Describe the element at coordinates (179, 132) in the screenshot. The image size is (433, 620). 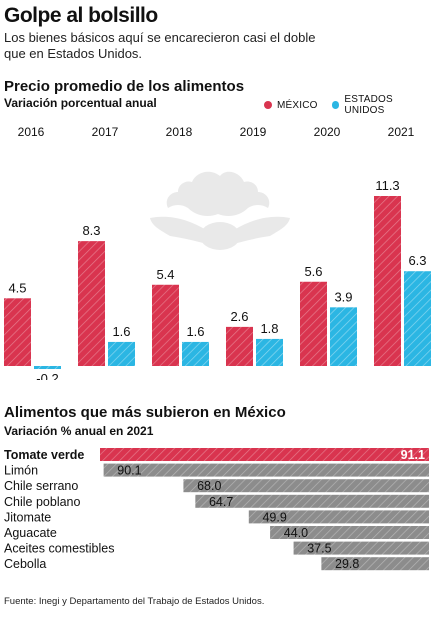
I see `x-tick-label-2018: 2018` at that location.